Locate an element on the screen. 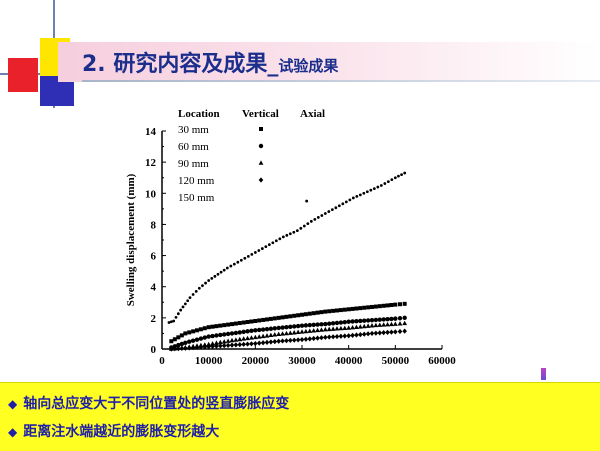 This screenshot has width=600, height=451. x-tick-label: 60000 is located at coordinates (442, 361).